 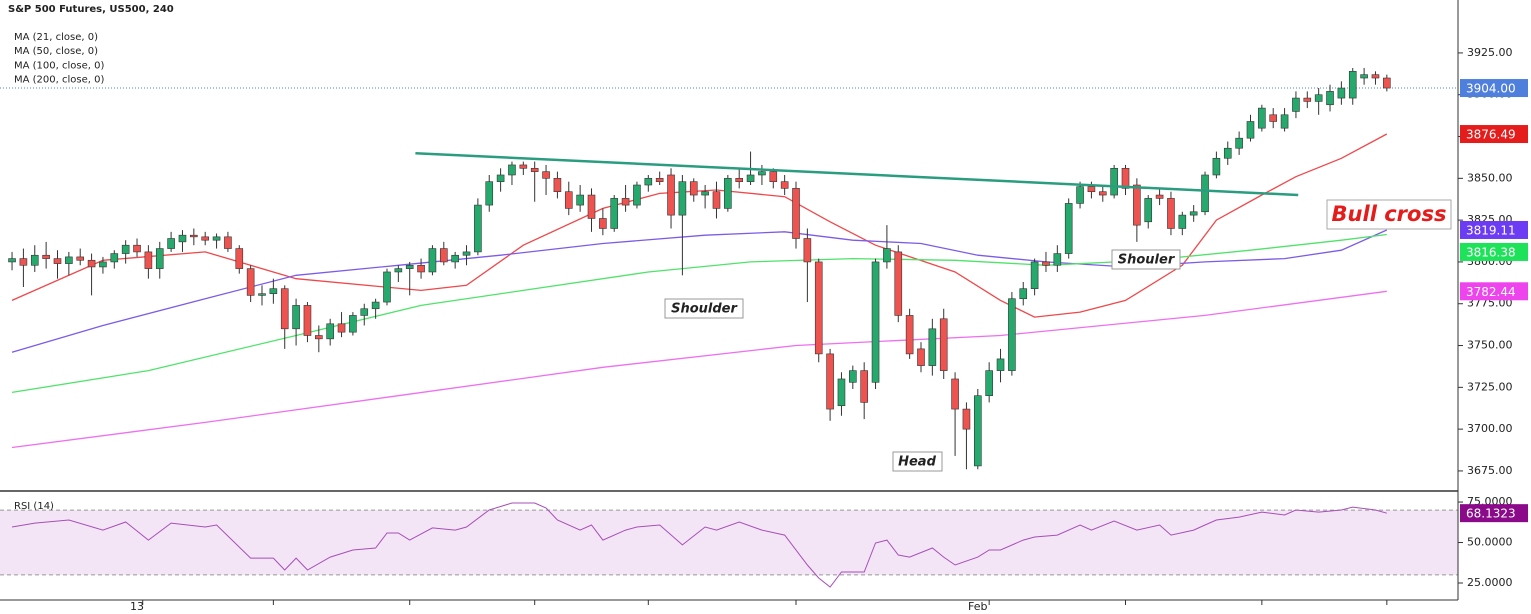 I want to click on rsi-label-box, so click(x=1494, y=513).